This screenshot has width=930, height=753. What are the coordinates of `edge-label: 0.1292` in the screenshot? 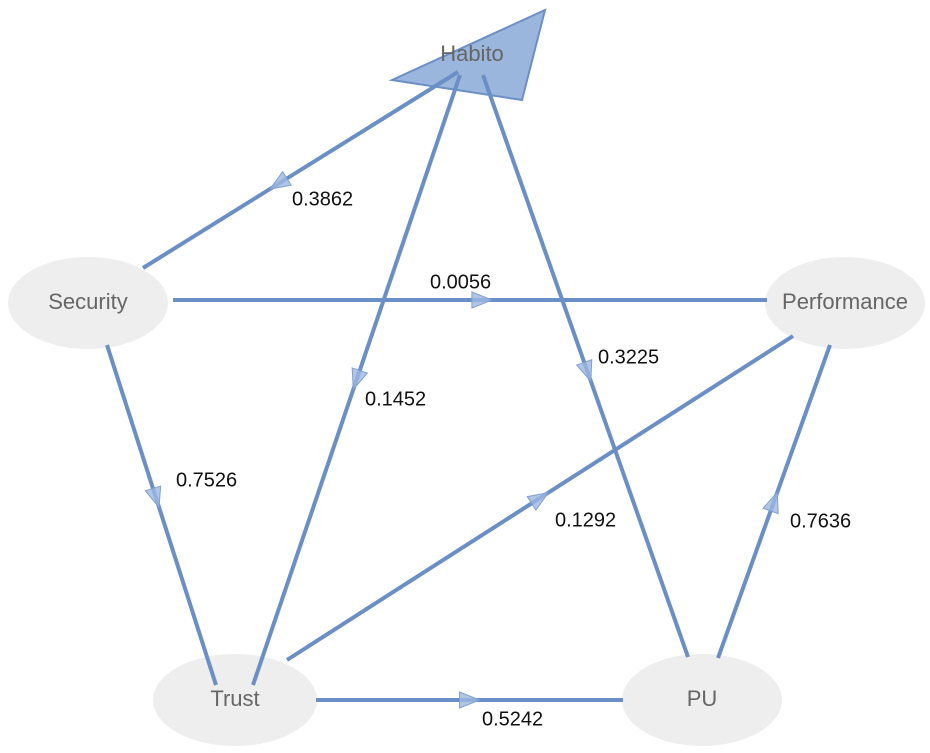 It's located at (585, 520).